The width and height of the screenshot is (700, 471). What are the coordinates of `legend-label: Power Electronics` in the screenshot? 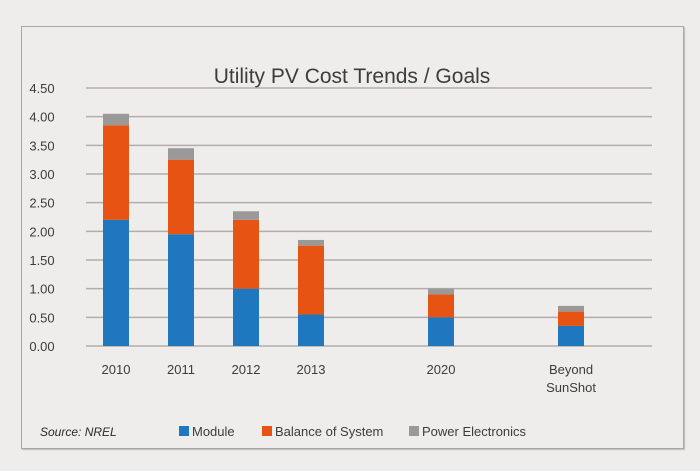 It's located at (474, 431).